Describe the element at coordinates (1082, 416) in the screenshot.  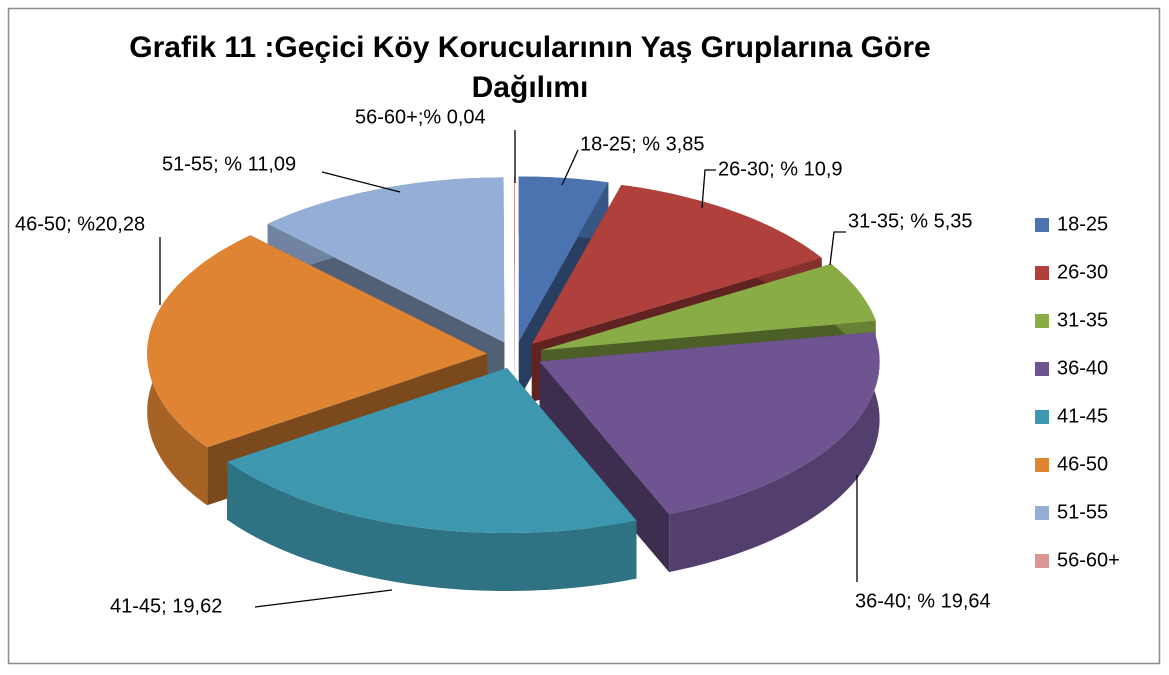
I see `legend-label: 41-45` at that location.